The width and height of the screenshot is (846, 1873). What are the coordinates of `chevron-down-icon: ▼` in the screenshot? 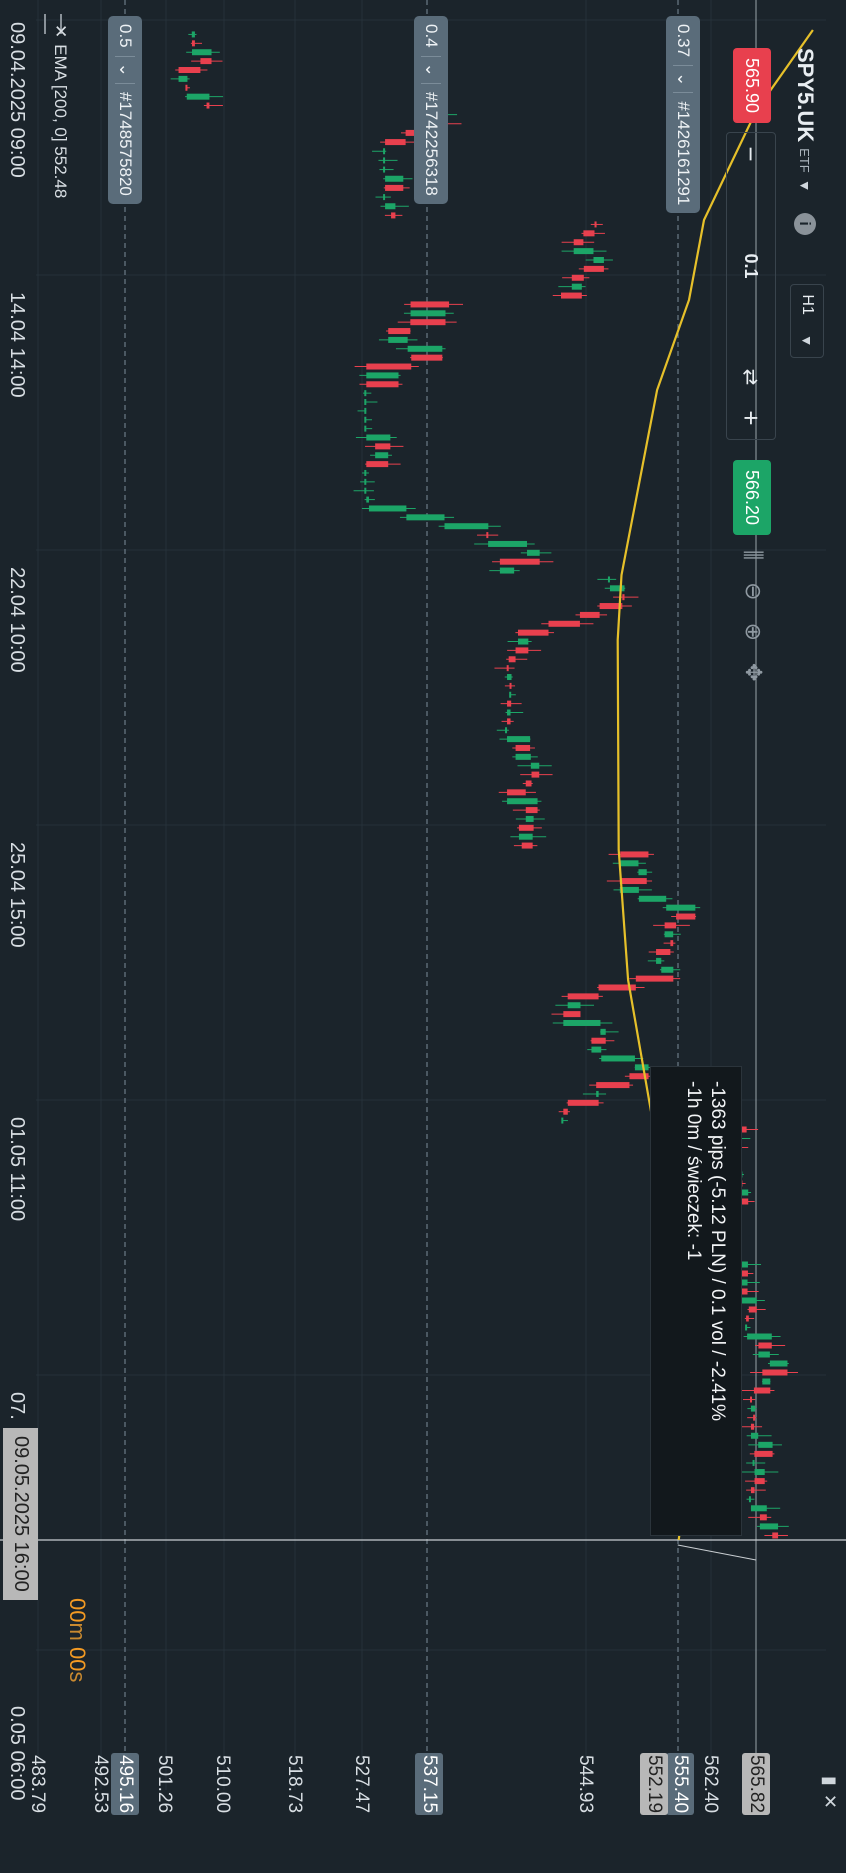 It's located at (805, 185).